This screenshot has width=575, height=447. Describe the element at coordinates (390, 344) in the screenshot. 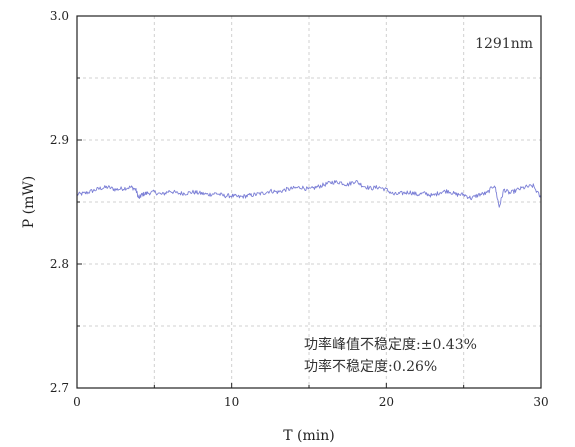

I see `peak-instability-label: 功率峰值不稳定度:±0.43%` at that location.